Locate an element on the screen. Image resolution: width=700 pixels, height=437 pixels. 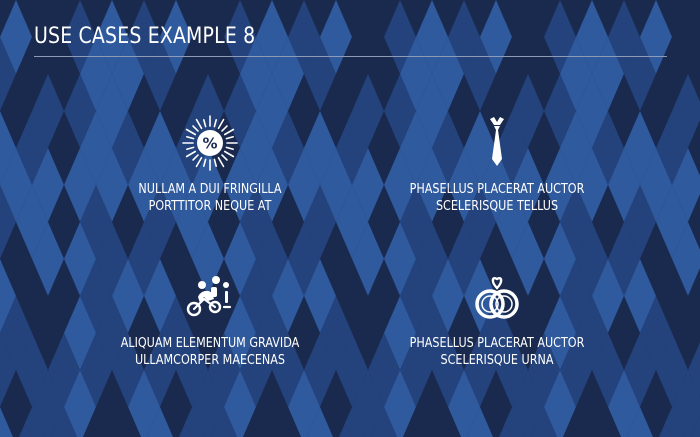
caption-line-1: PHASELLUS PLACERAT AUCTOR is located at coordinates (497, 343).